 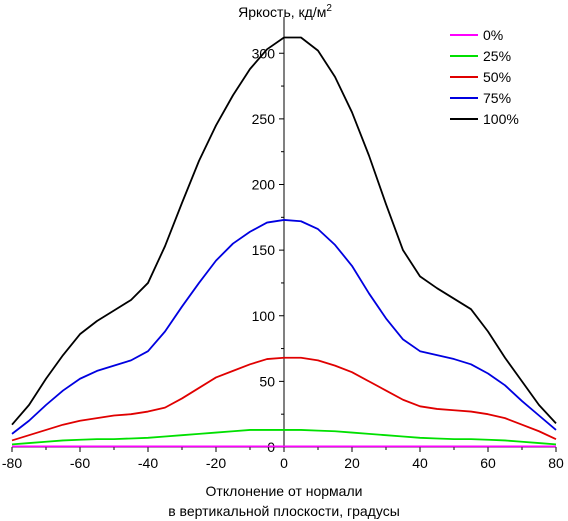 I want to click on legend-label: 100%, so click(x=501, y=119).